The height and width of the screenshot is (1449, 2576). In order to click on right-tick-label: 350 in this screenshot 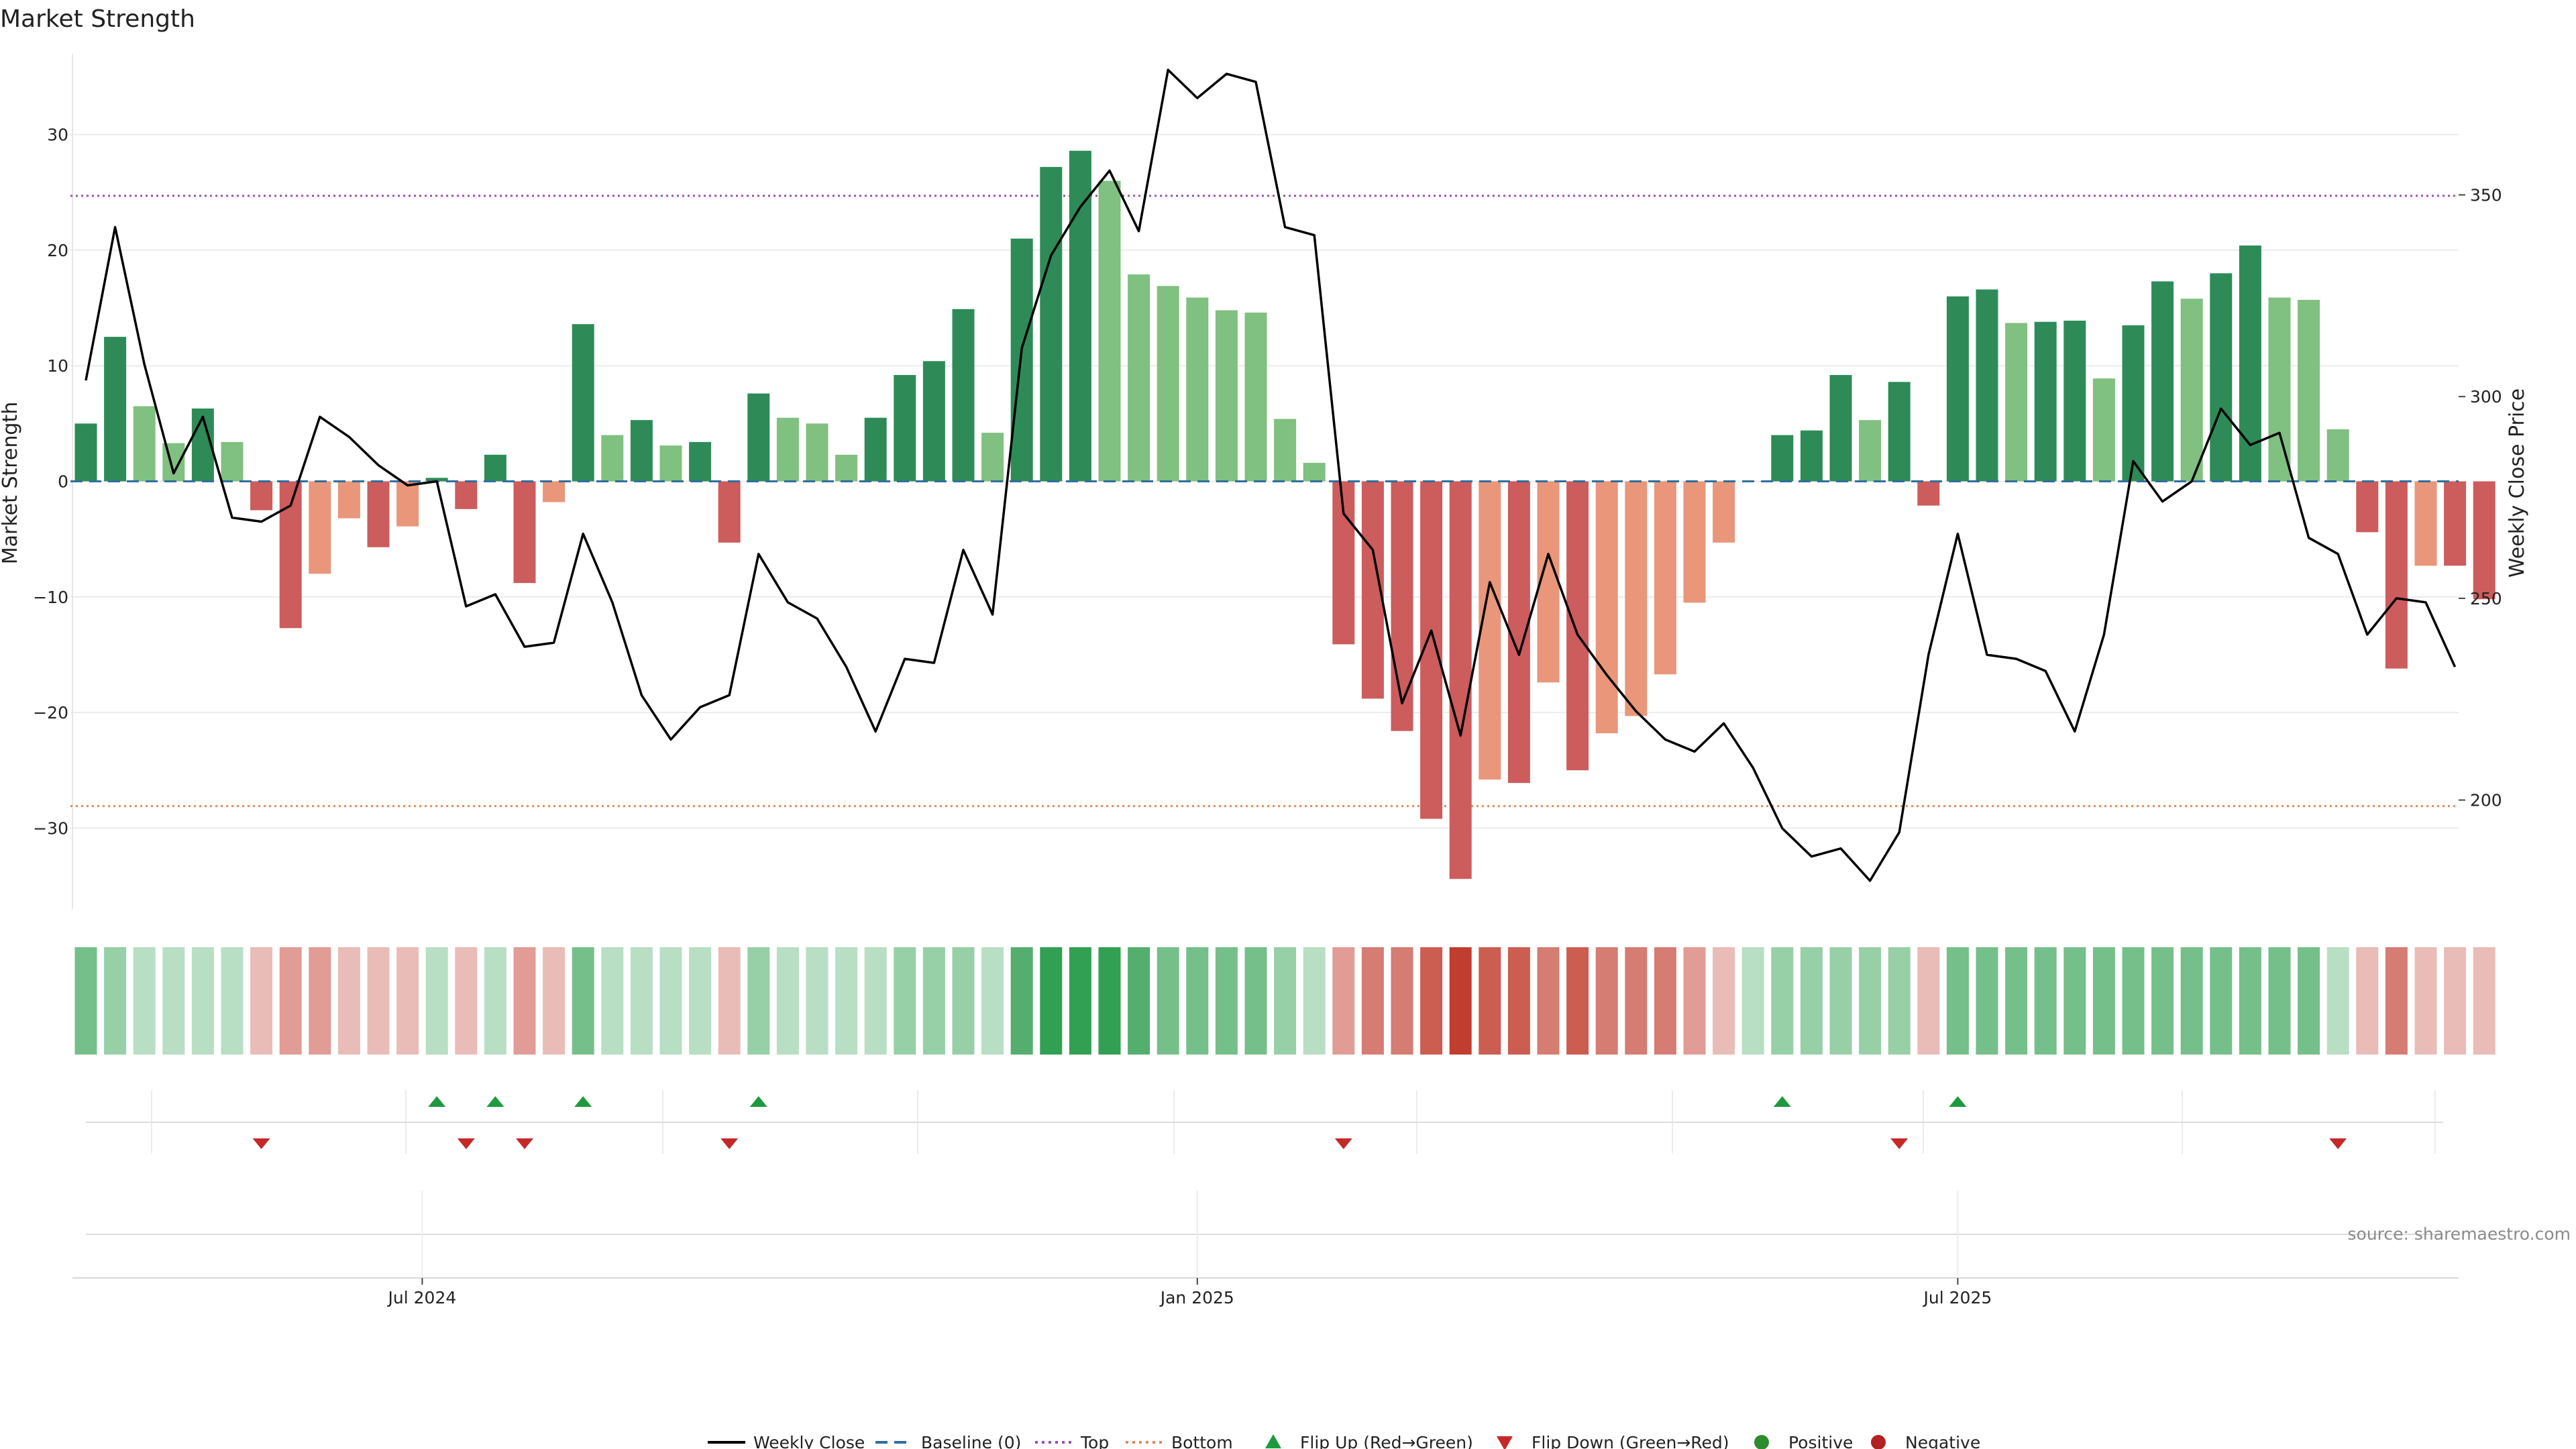, I will do `click(2486, 195)`.